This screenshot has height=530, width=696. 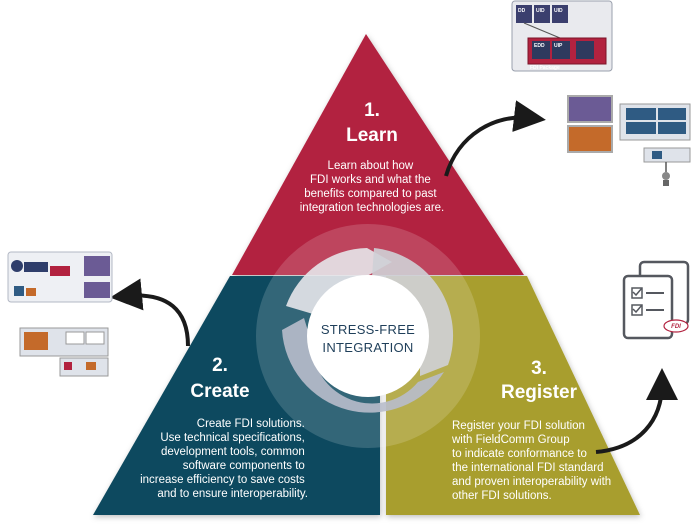 I want to click on register-desc-line: and proven interoperability with, so click(x=531, y=482).